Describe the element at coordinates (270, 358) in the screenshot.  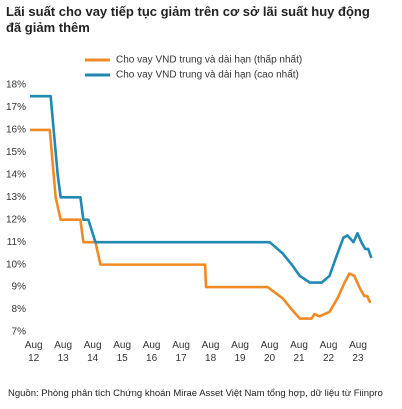
I see `x-tick-label-line: 20` at that location.